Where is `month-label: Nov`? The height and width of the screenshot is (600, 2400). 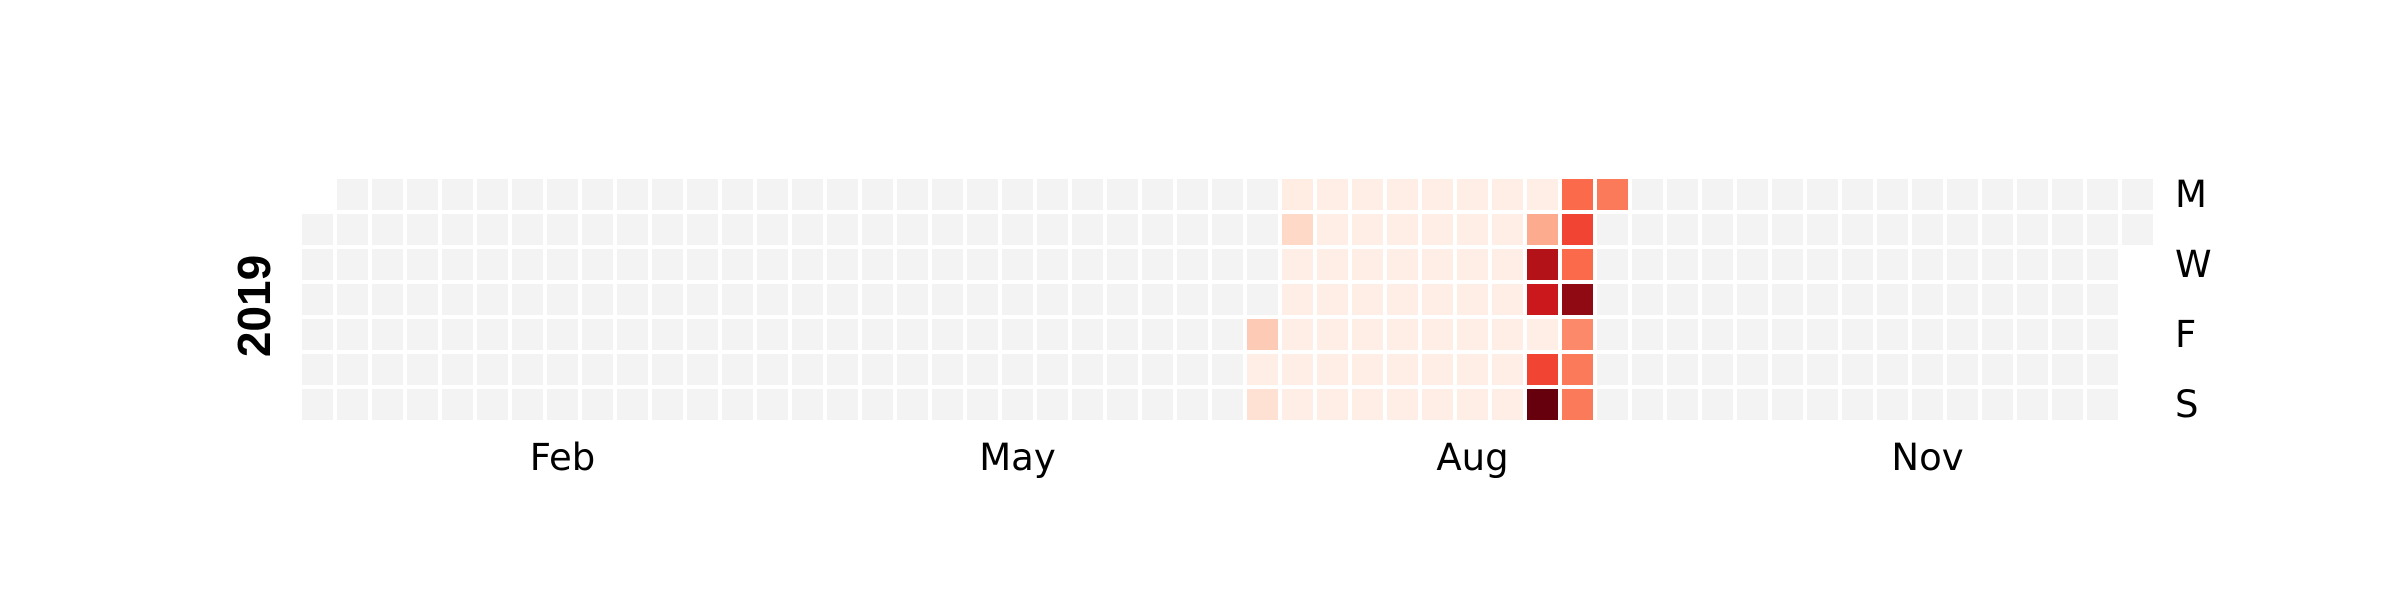
month-label: Nov is located at coordinates (1927, 457).